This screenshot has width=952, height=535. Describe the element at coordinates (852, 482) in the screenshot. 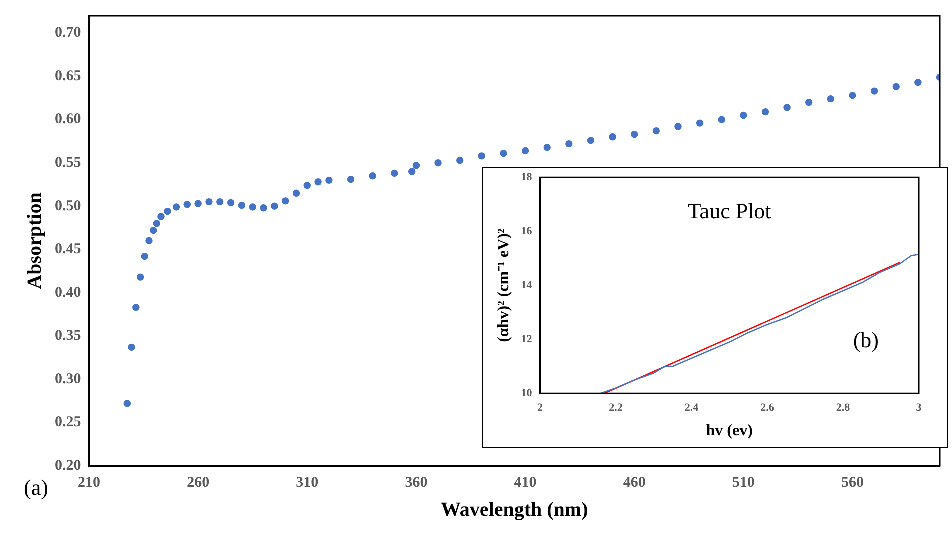

I see `x-tick-label: 560` at that location.